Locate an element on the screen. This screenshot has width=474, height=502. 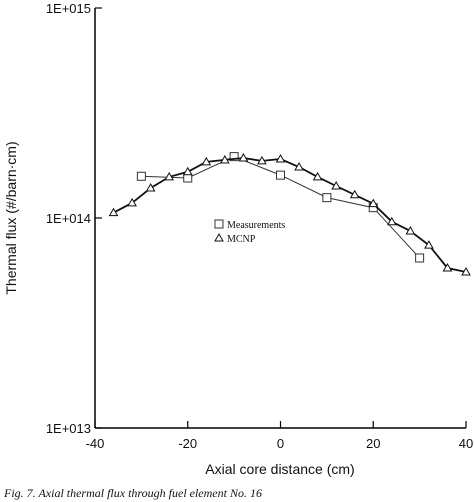
y-tick-label: 1E+015 is located at coordinates (68, 8).